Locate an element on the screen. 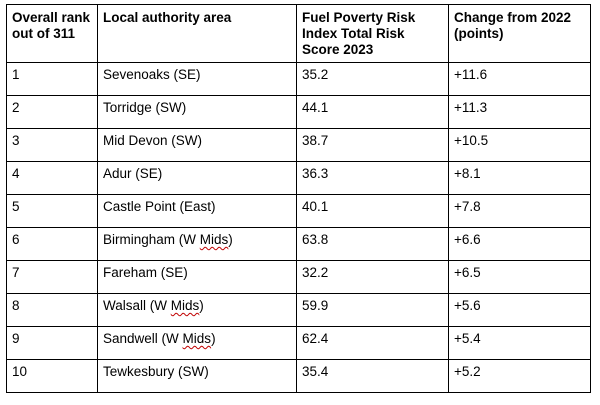  table-row: 8 Walsall (W Mids) 59.9 +5.6 is located at coordinates (298, 310).